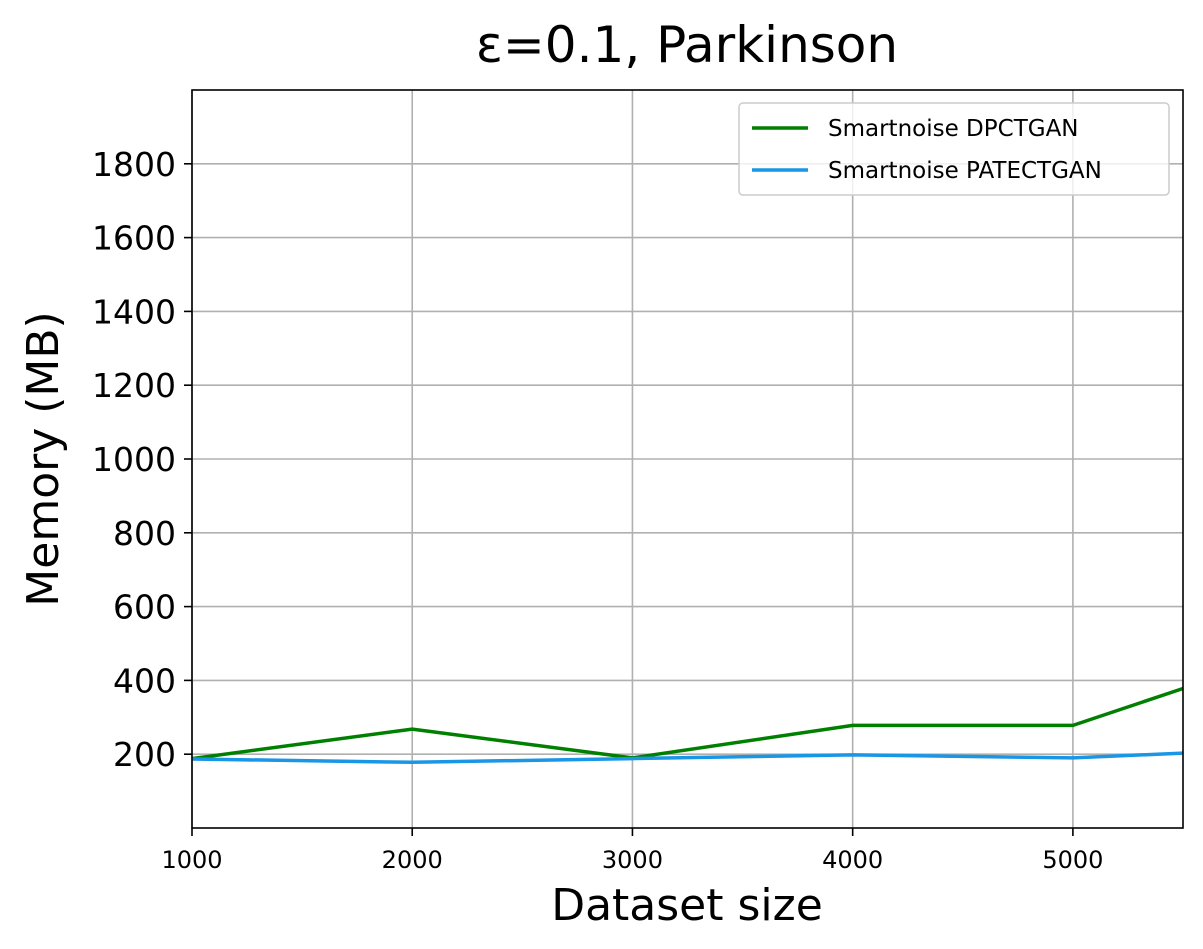 The width and height of the screenshot is (1203, 949). I want to click on y-tick-label: 1400, so click(134, 311).